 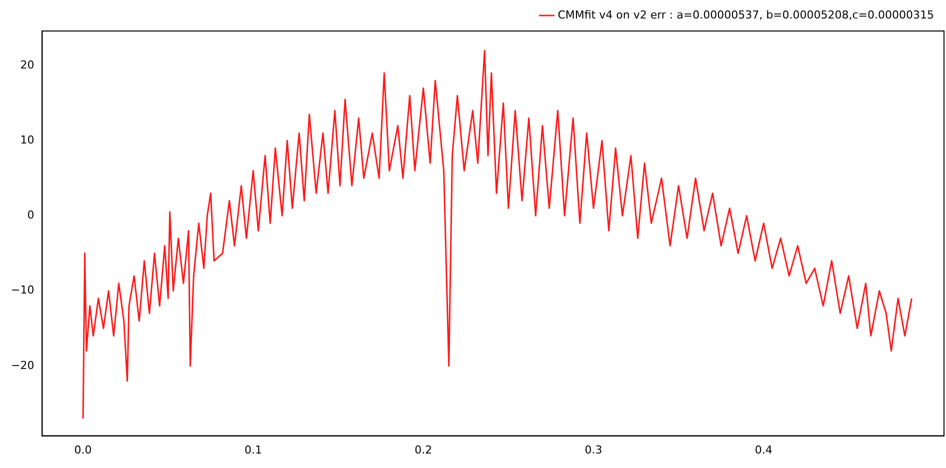 I want to click on y-tick-label: 20, so click(x=27, y=65).